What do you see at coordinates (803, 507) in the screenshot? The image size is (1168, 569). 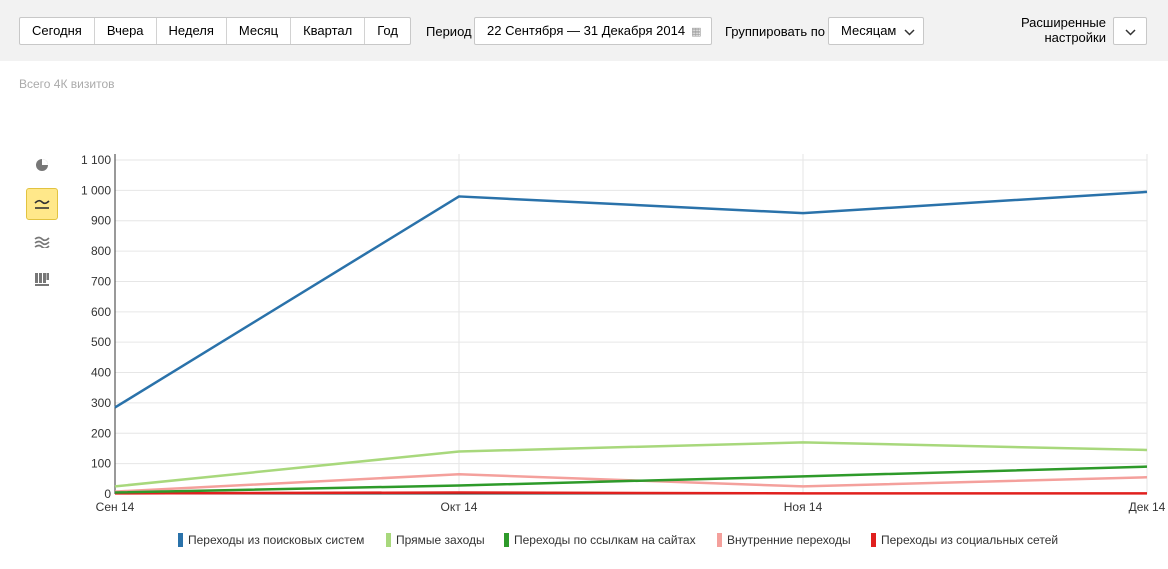 I see `x-tick-label: Ноя 14` at bounding box center [803, 507].